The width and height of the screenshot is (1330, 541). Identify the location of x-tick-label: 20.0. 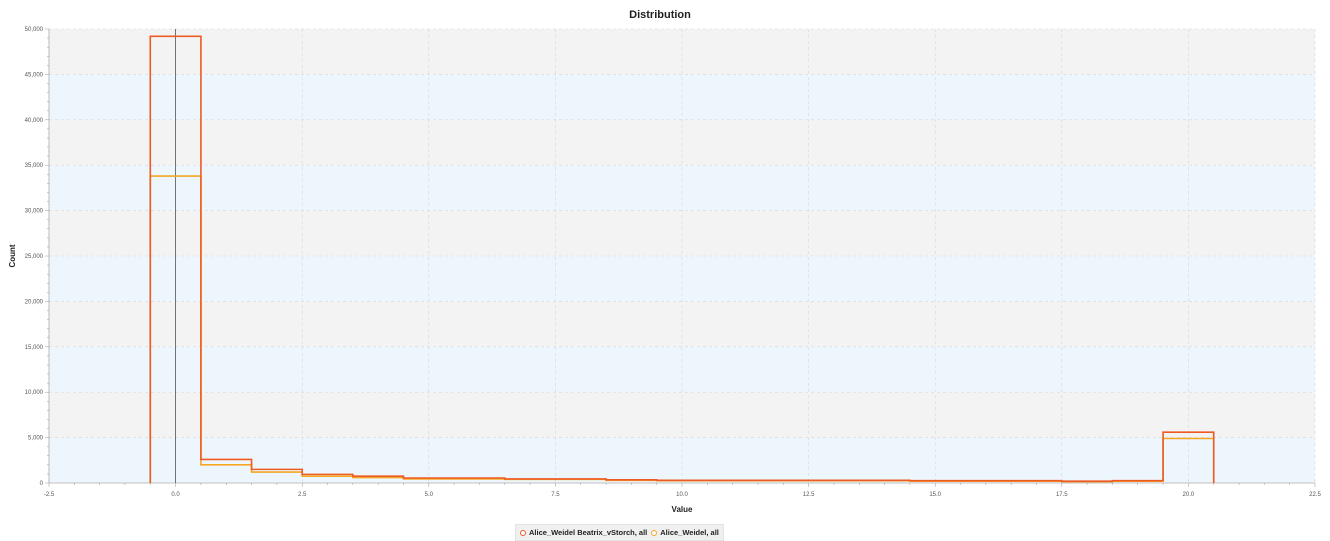
(1189, 495).